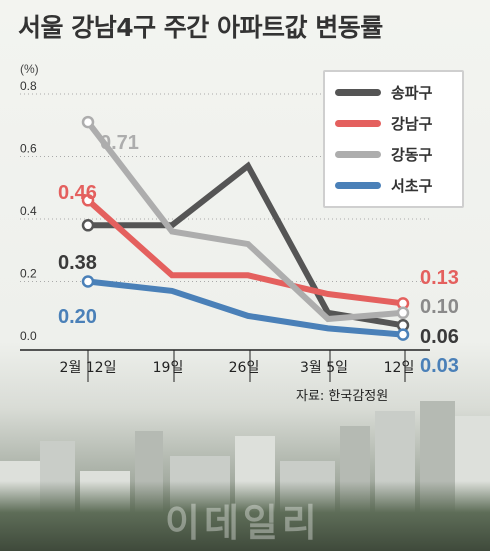 The image size is (490, 551). What do you see at coordinates (28, 86) in the screenshot?
I see `y-tick-label: 0.8` at bounding box center [28, 86].